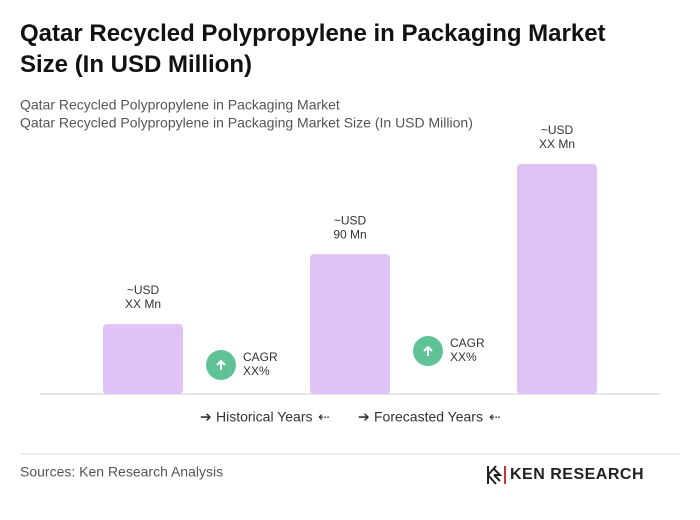 The height and width of the screenshot is (520, 700). Describe the element at coordinates (496, 475) in the screenshot. I see `brand-logo` at that location.